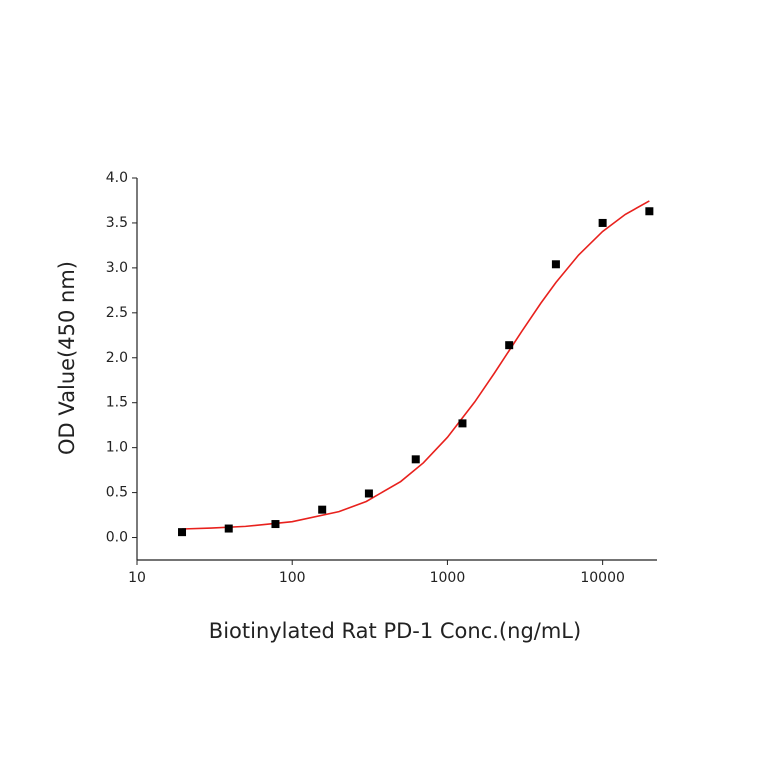  Describe the element at coordinates (137, 578) in the screenshot. I see `x-tick-label: 10` at that location.